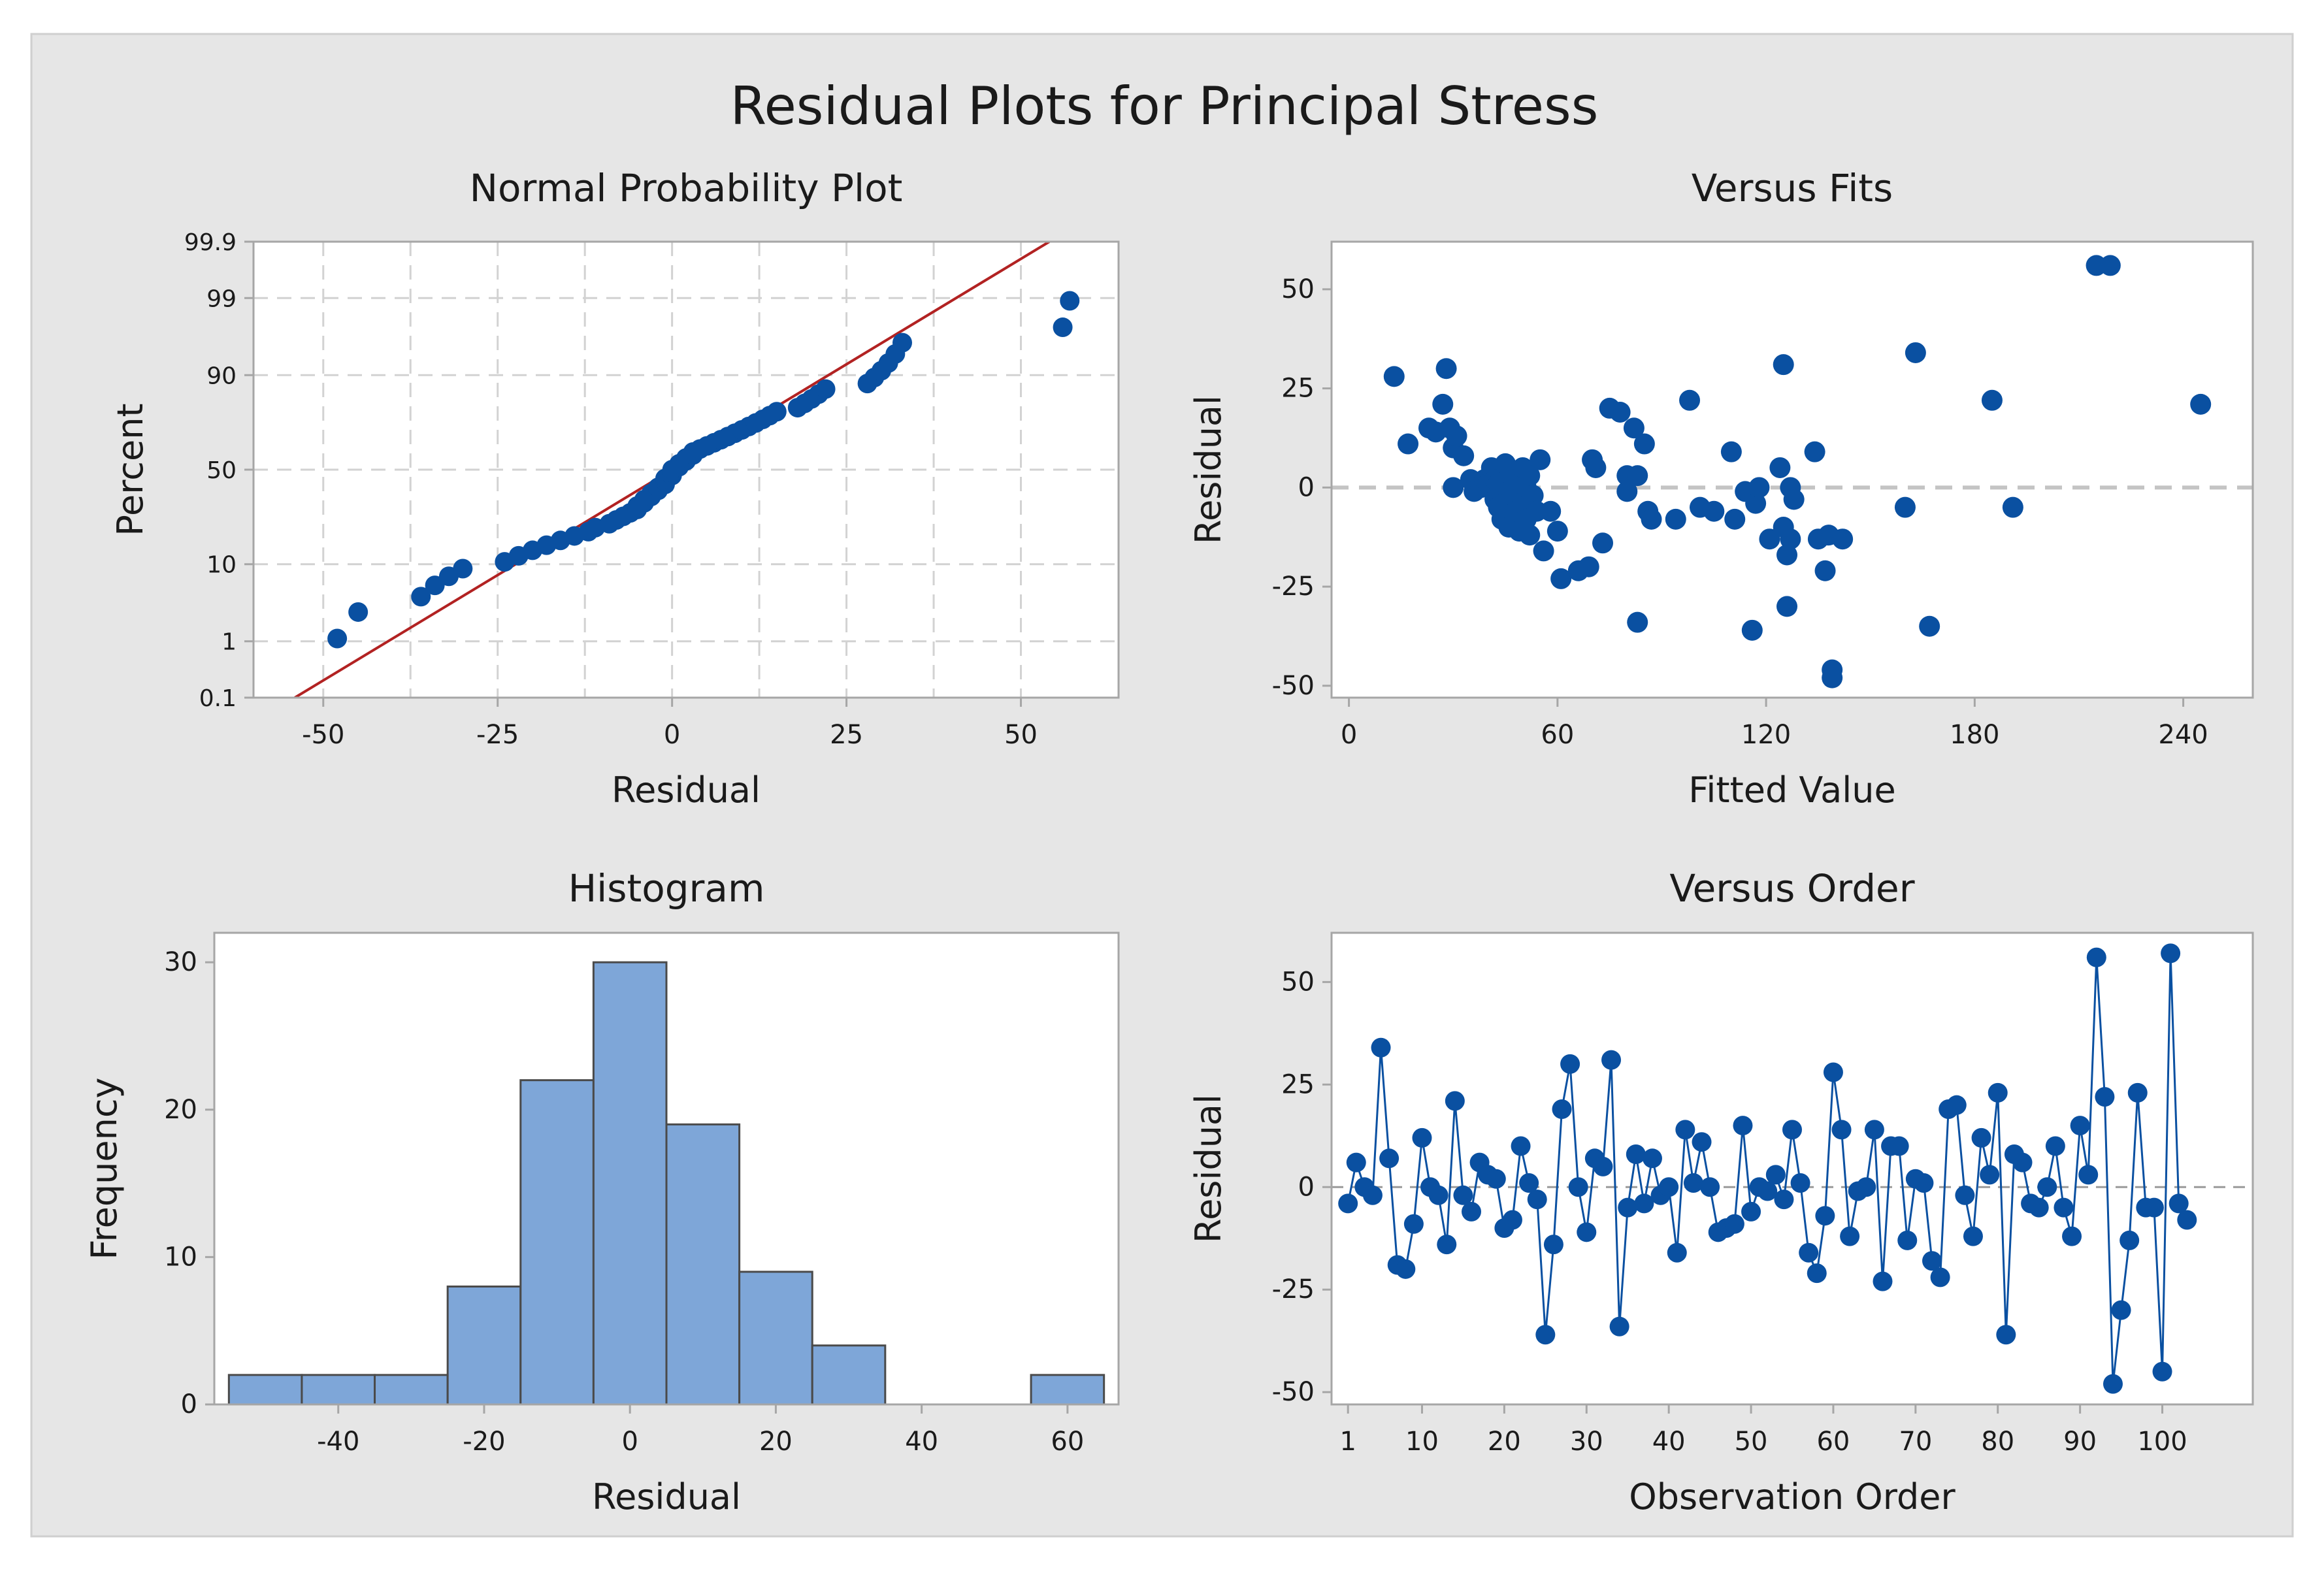  I want to click on x-tick-label: 10, so click(1422, 1442).